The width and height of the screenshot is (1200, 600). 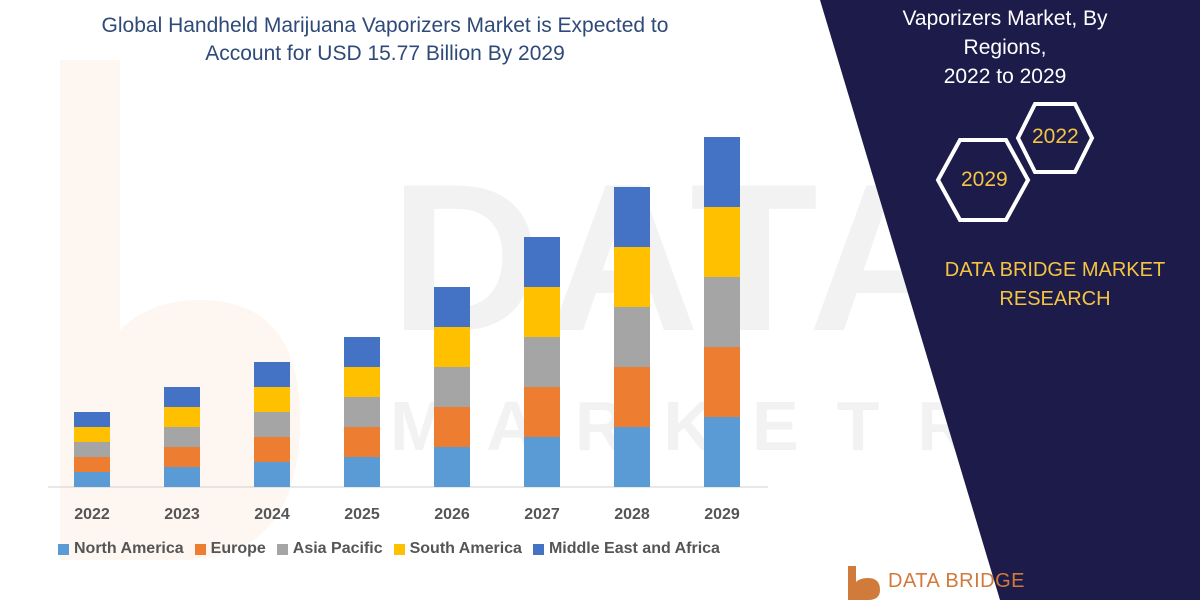 I want to click on logo-text: DATA BRIDGE, so click(x=957, y=581).